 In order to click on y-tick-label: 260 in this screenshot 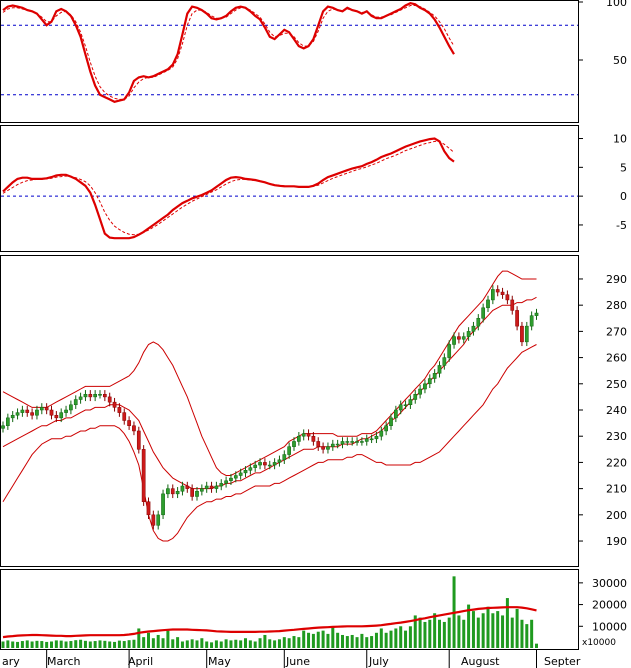, I will do `click(616, 358)`.